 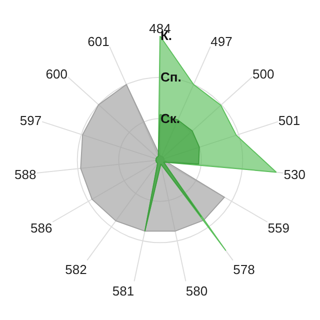 What do you see at coordinates (221, 41) in the screenshot?
I see `spoke-label: 497` at bounding box center [221, 41].